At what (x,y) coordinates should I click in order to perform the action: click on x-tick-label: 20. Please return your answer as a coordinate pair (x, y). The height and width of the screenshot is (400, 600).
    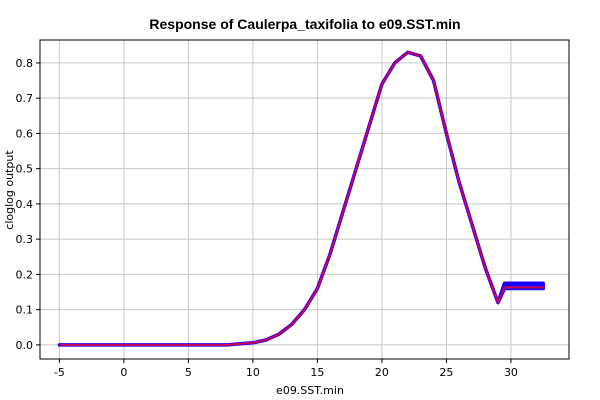
    Looking at the image, I should click on (382, 372).